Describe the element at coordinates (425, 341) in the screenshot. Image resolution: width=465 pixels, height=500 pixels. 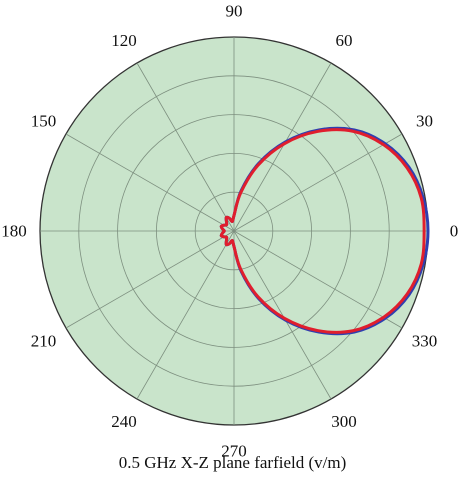
I see `angle-tick-label: 330` at that location.